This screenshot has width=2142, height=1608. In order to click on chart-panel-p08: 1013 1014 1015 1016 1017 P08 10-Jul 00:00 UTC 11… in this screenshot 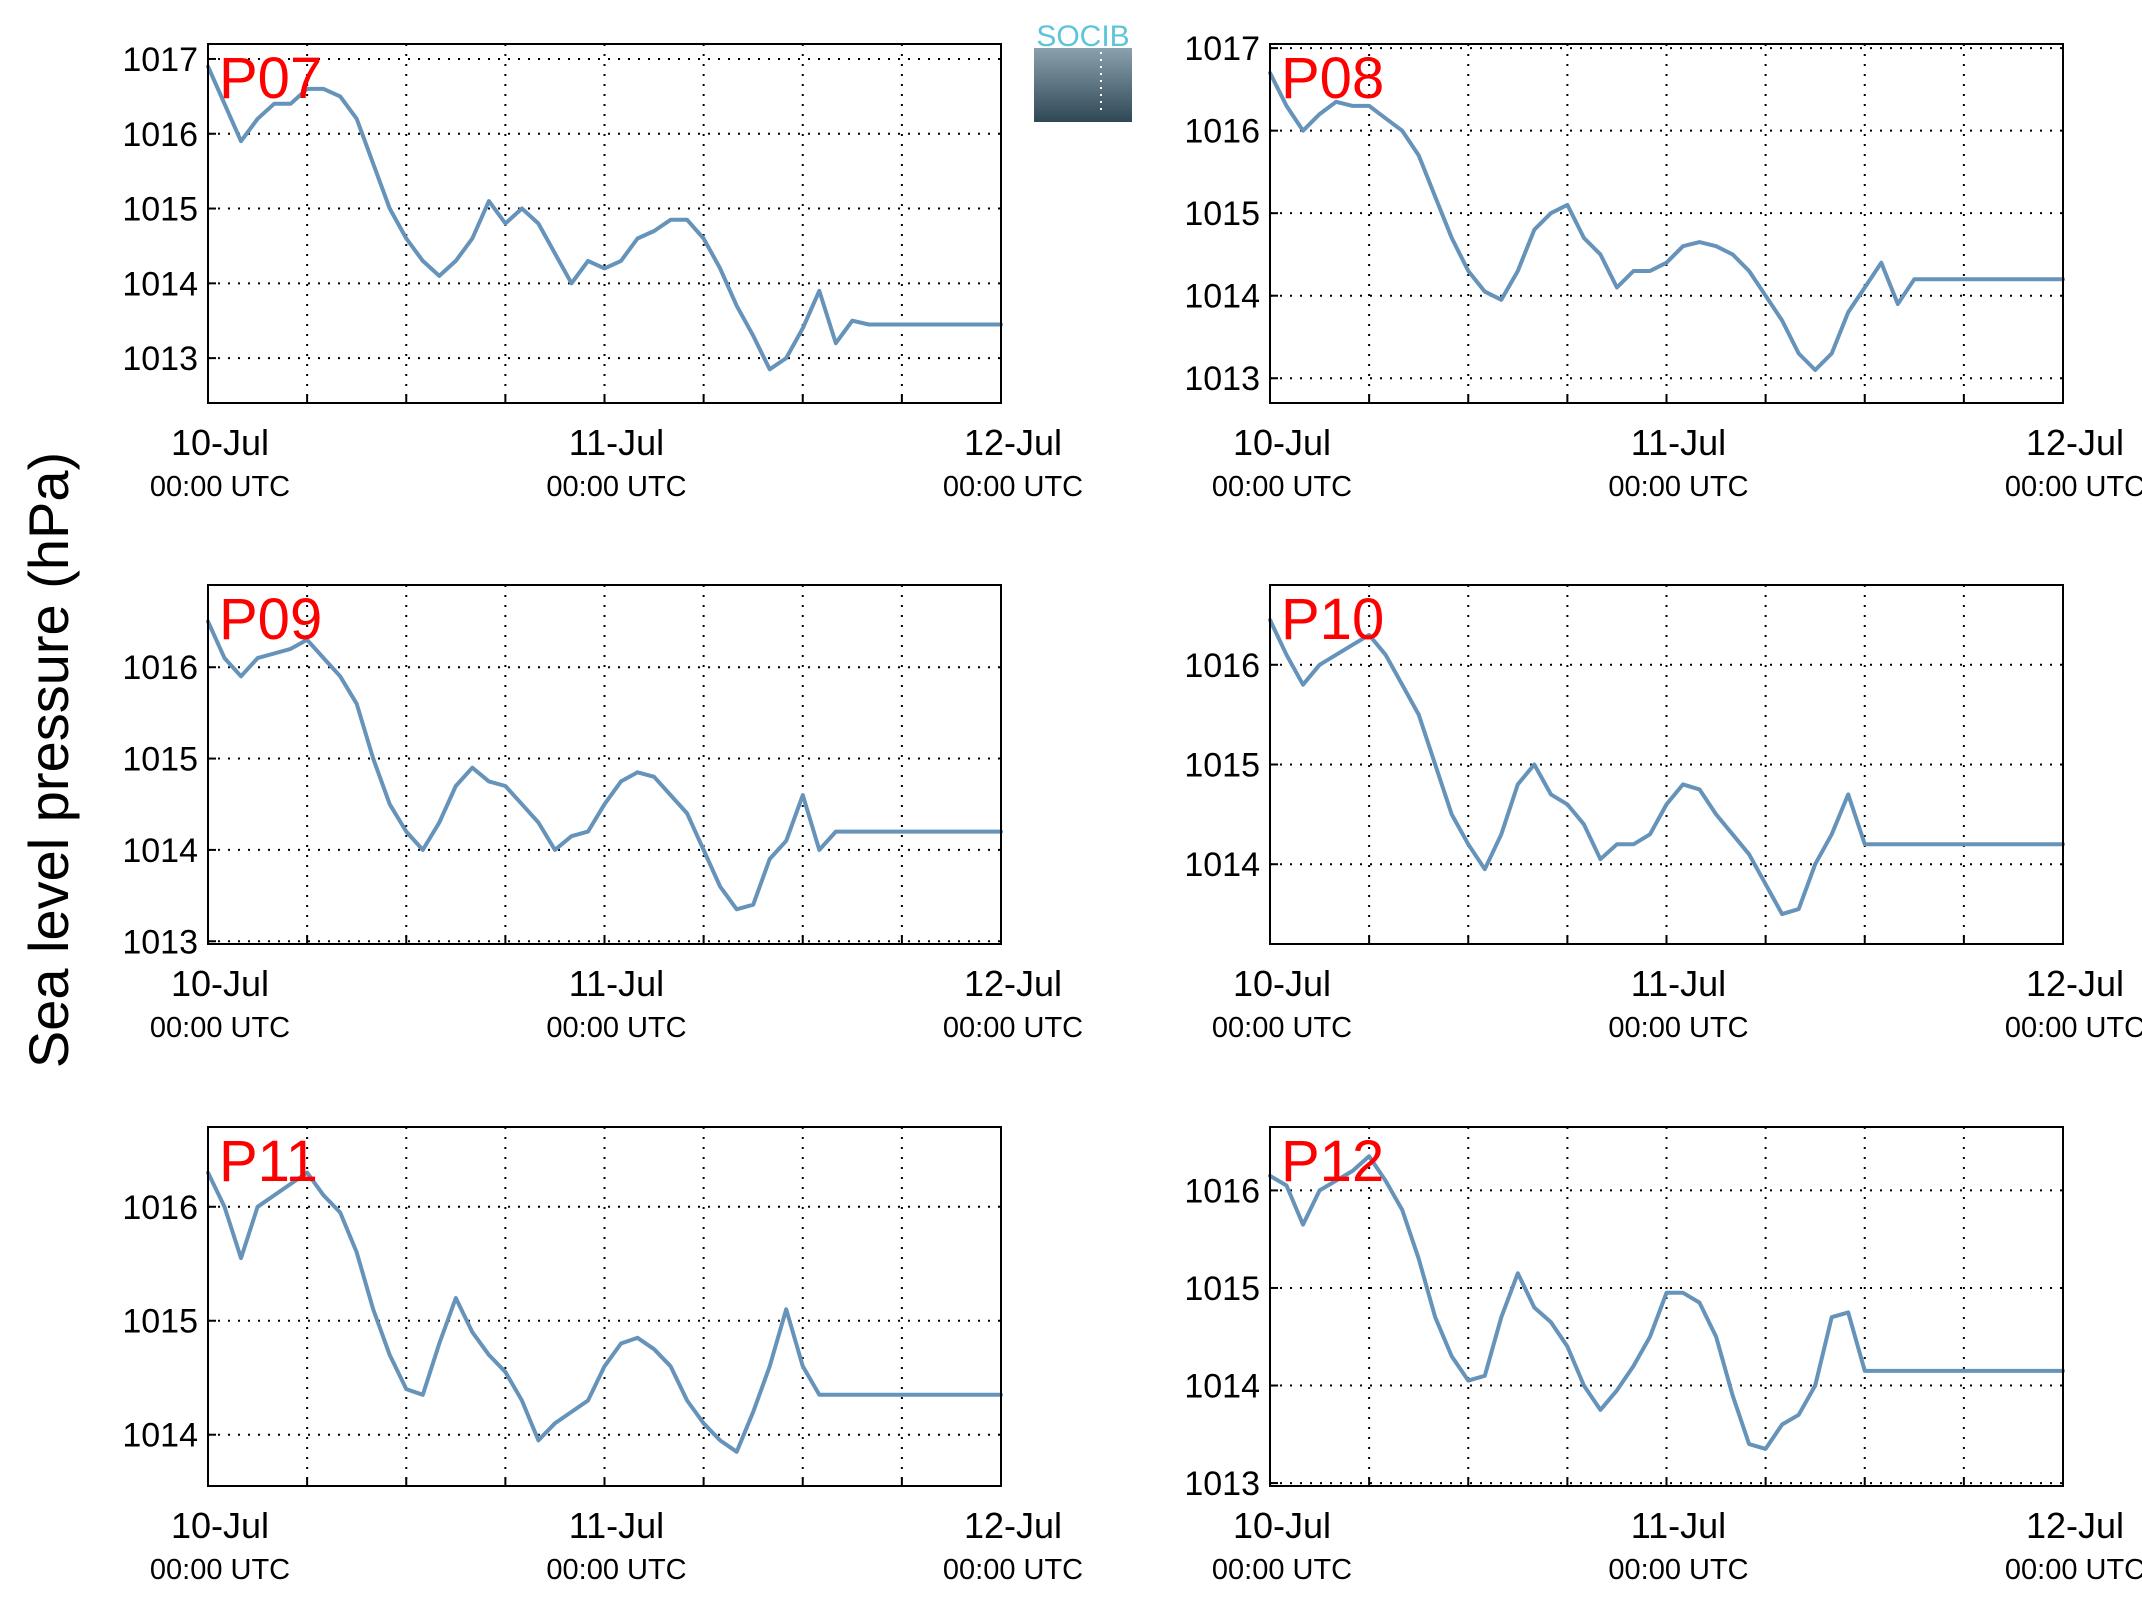, I will do `click(1663, 266)`.